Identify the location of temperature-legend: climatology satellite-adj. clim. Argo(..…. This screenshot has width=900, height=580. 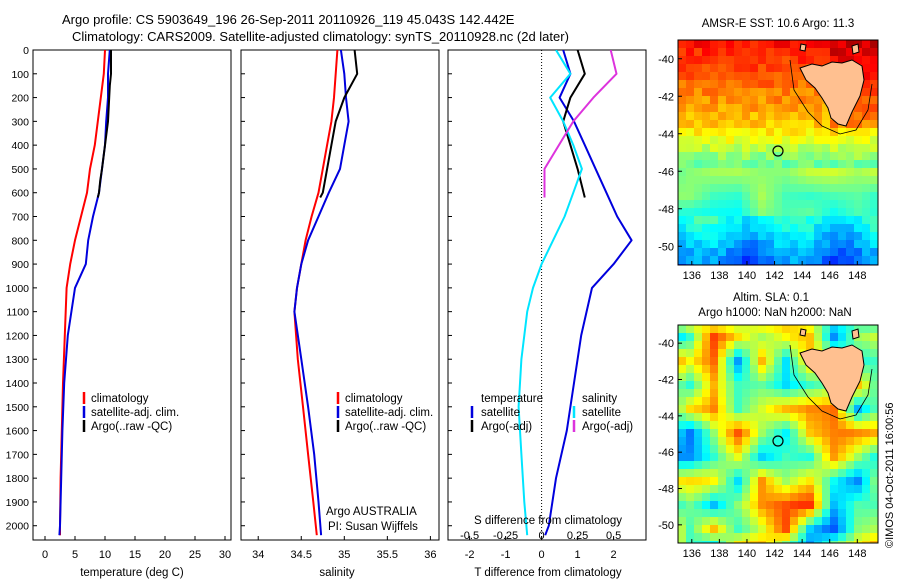
(130, 412).